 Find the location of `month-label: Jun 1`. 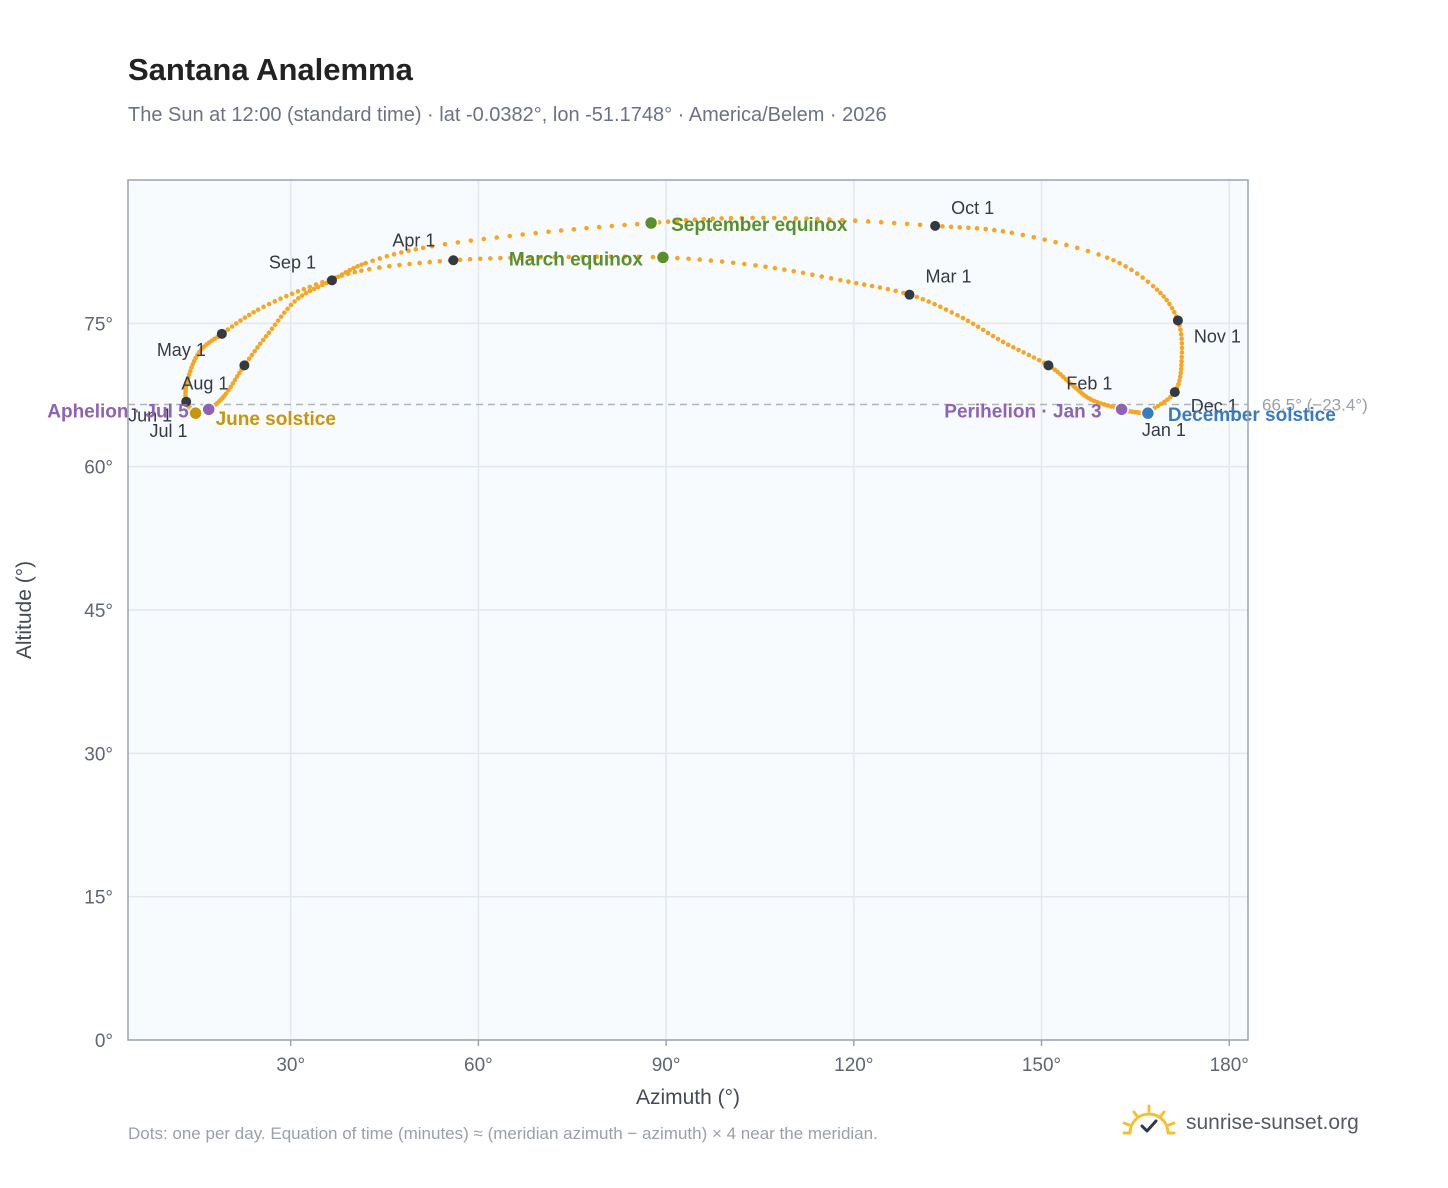

month-label: Jun 1 is located at coordinates (150, 416).